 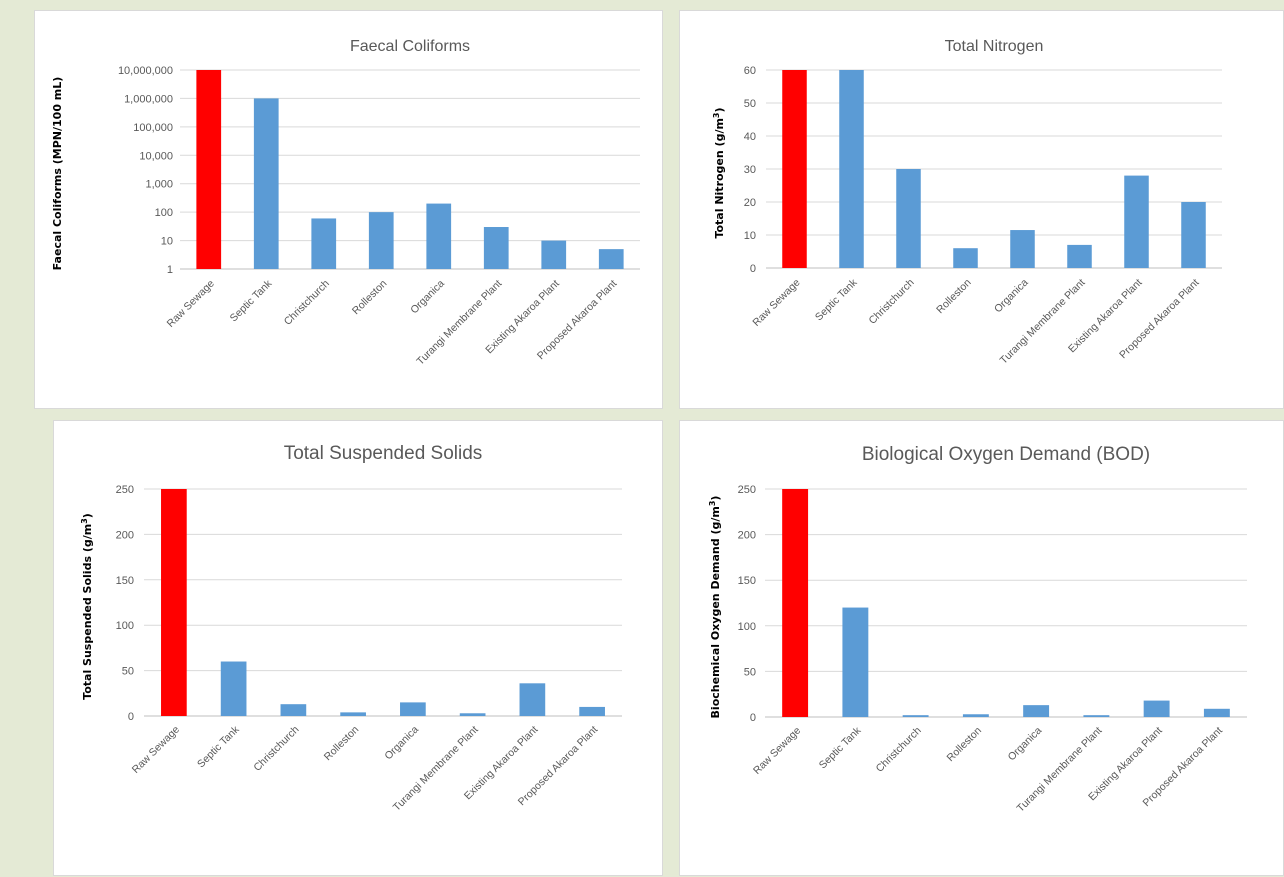 I want to click on chart-title: Total Suspended Solids, so click(x=383, y=453).